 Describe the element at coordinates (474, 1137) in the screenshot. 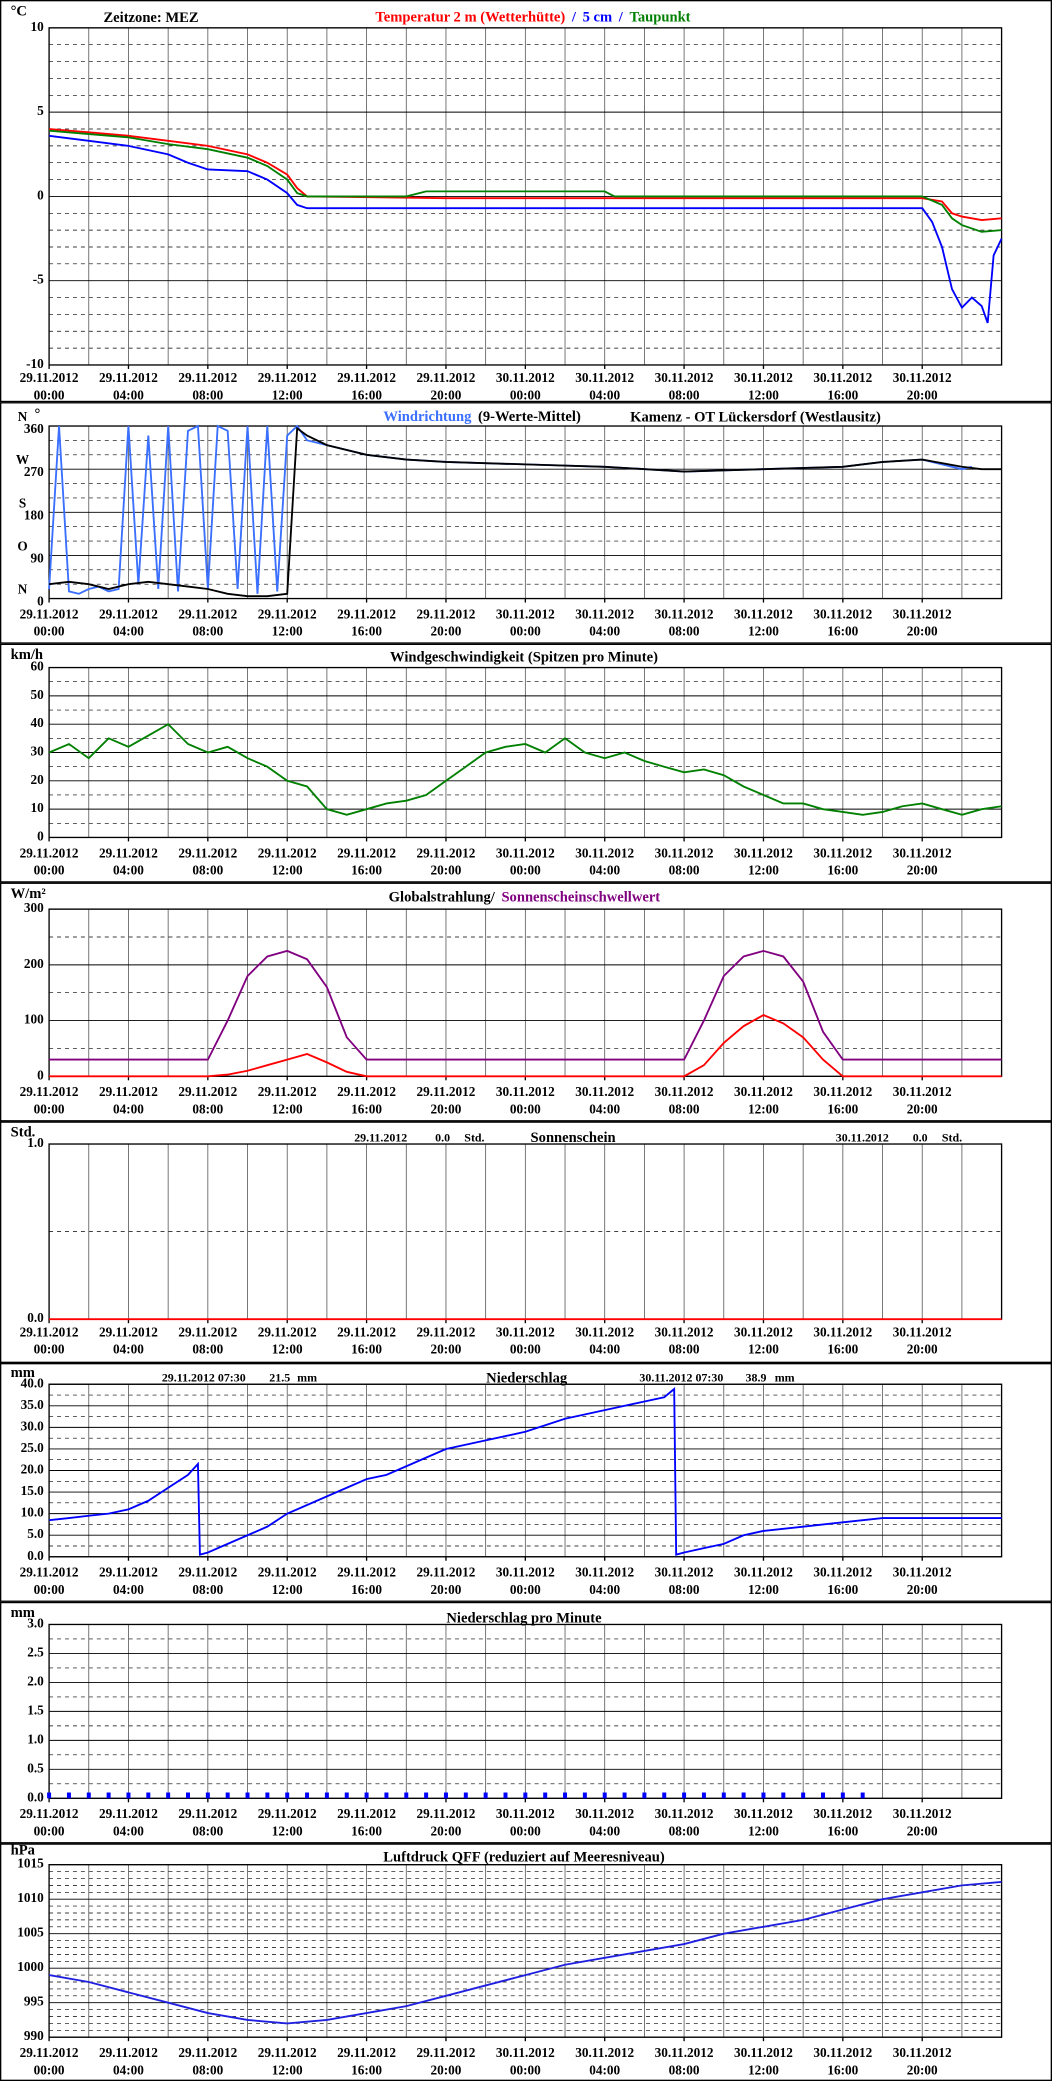

I see `annotation: Std.` at that location.